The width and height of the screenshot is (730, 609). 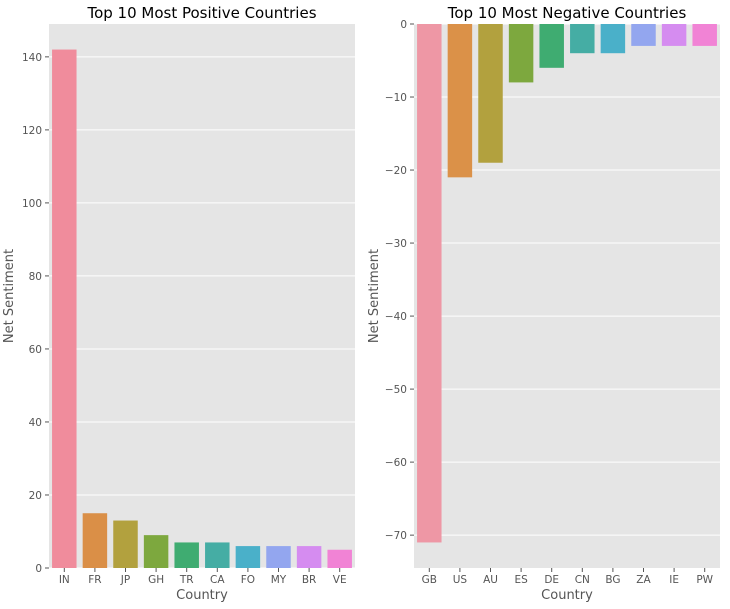 What do you see at coordinates (396, 536) in the screenshot?
I see `y-tick-label: −70` at bounding box center [396, 536].